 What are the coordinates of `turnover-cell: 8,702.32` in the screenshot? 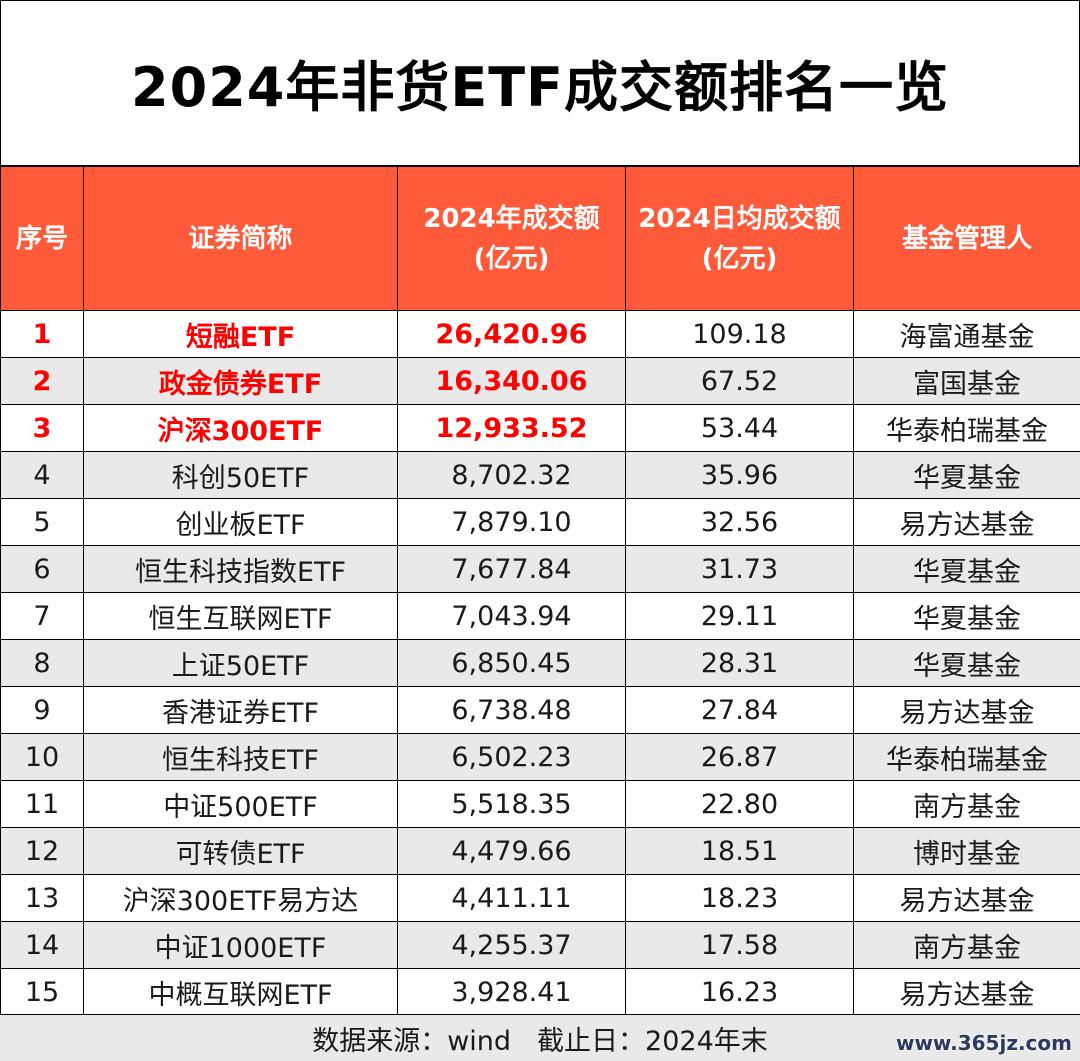 It's located at (511, 475).